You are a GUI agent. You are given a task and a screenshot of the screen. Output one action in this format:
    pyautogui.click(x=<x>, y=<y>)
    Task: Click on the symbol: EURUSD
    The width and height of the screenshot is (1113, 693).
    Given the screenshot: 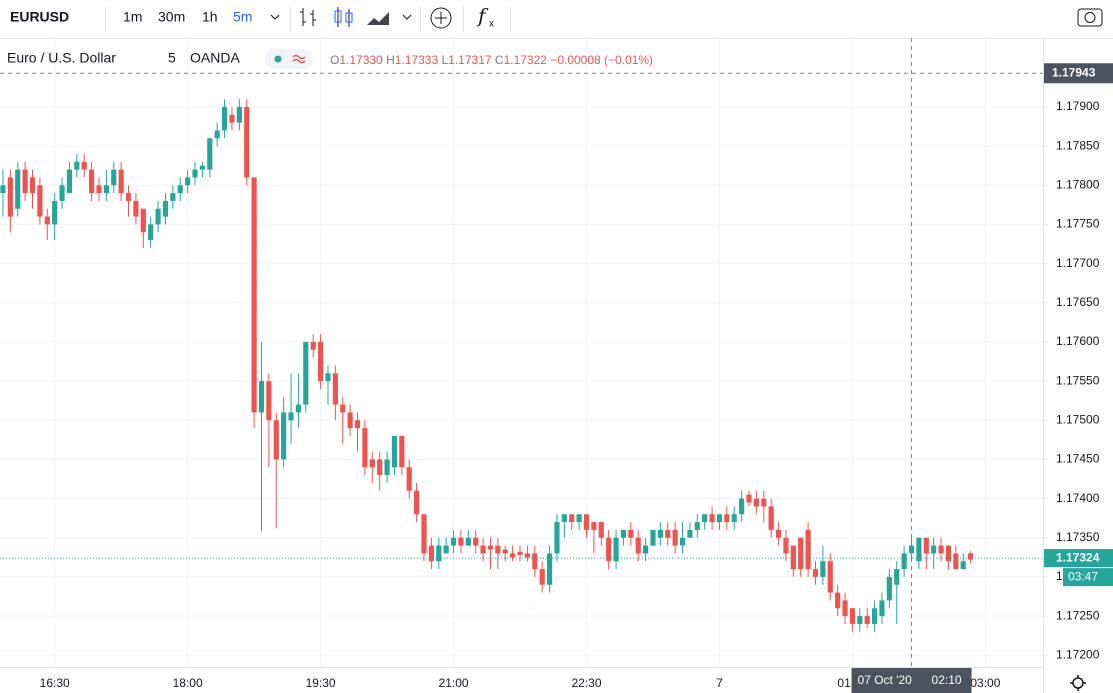 What is the action you would take?
    pyautogui.click(x=39, y=17)
    